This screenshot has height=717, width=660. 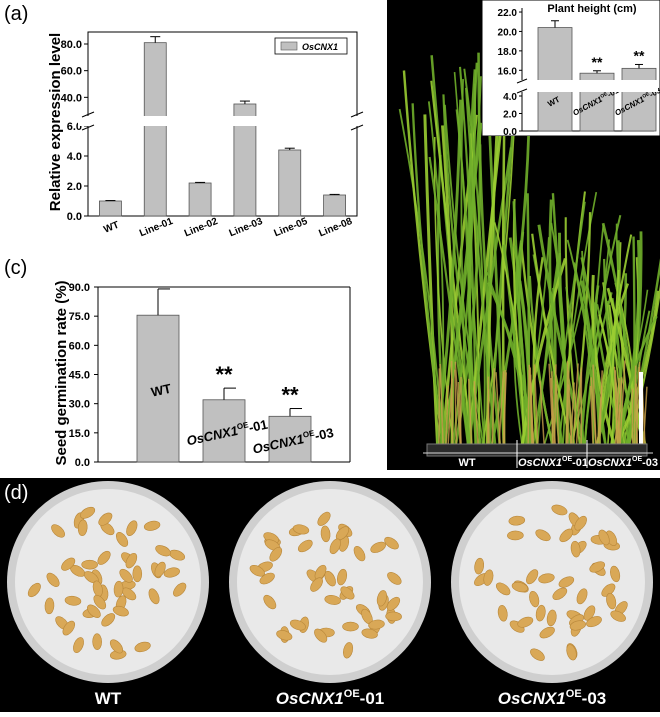 I want to click on inset-y-tick: 20.0, so click(x=508, y=32).